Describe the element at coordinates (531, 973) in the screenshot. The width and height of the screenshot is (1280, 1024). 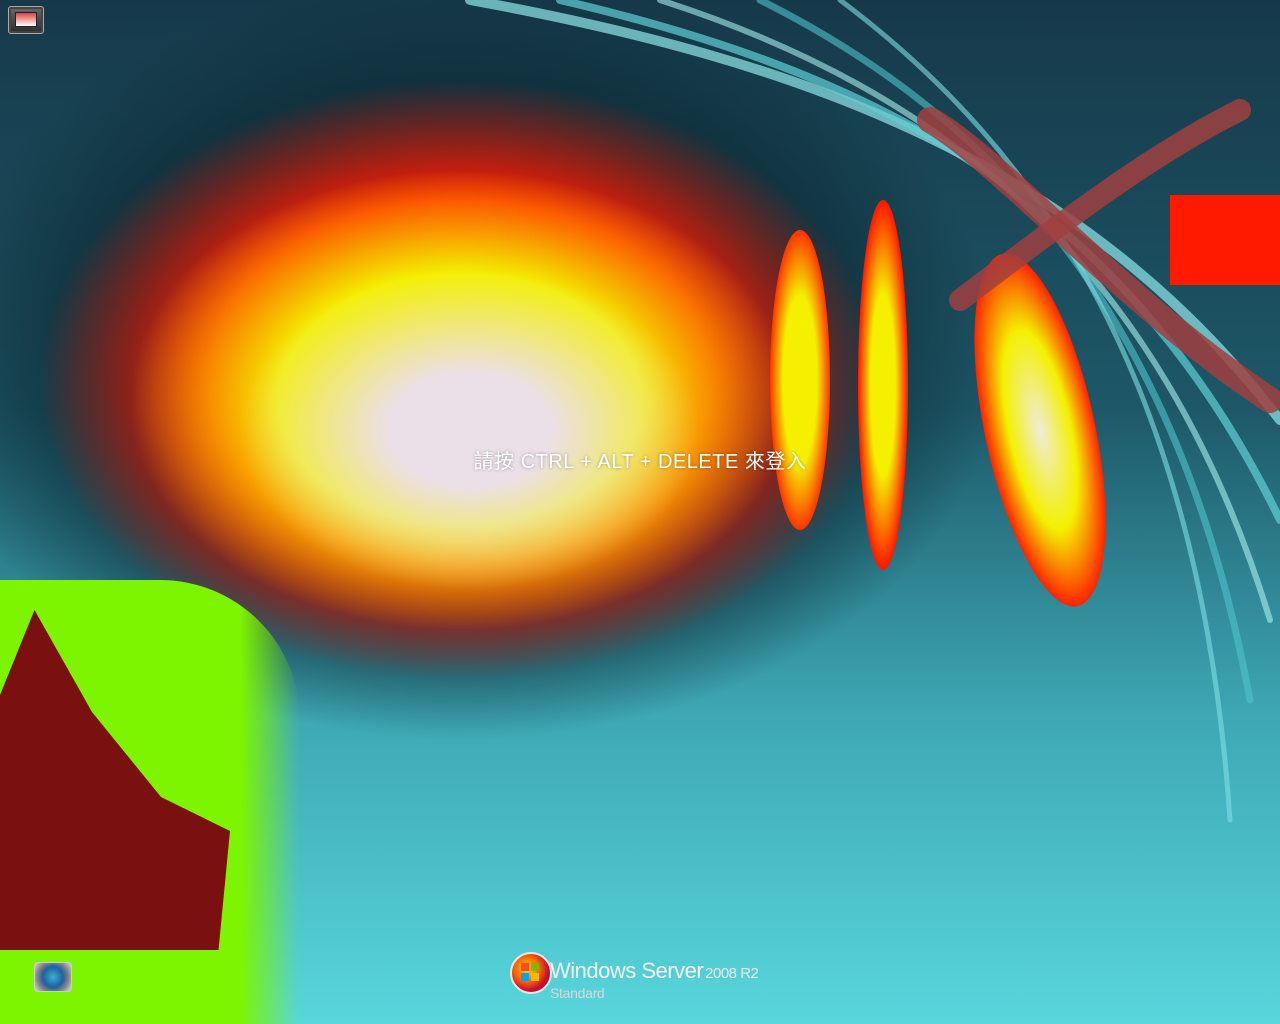
I see `windows-orb-icon` at that location.